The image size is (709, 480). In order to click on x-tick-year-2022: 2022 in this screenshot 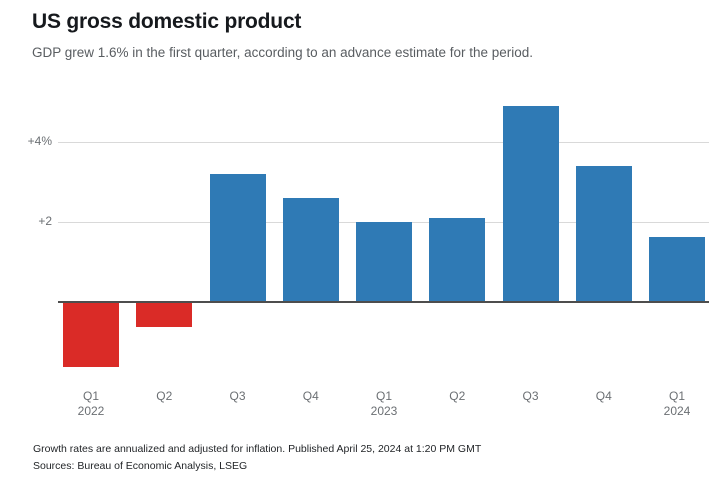, I will do `click(91, 411)`.